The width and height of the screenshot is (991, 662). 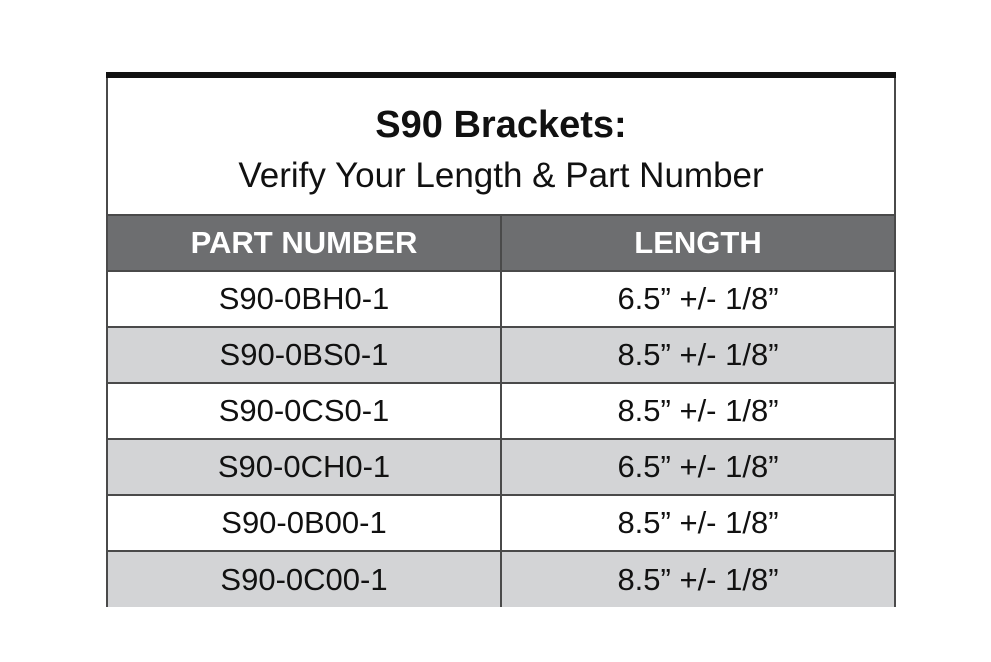 I want to click on table-row: S90-0BS0-1 8.5” +/- 1/8”, so click(x=501, y=354).